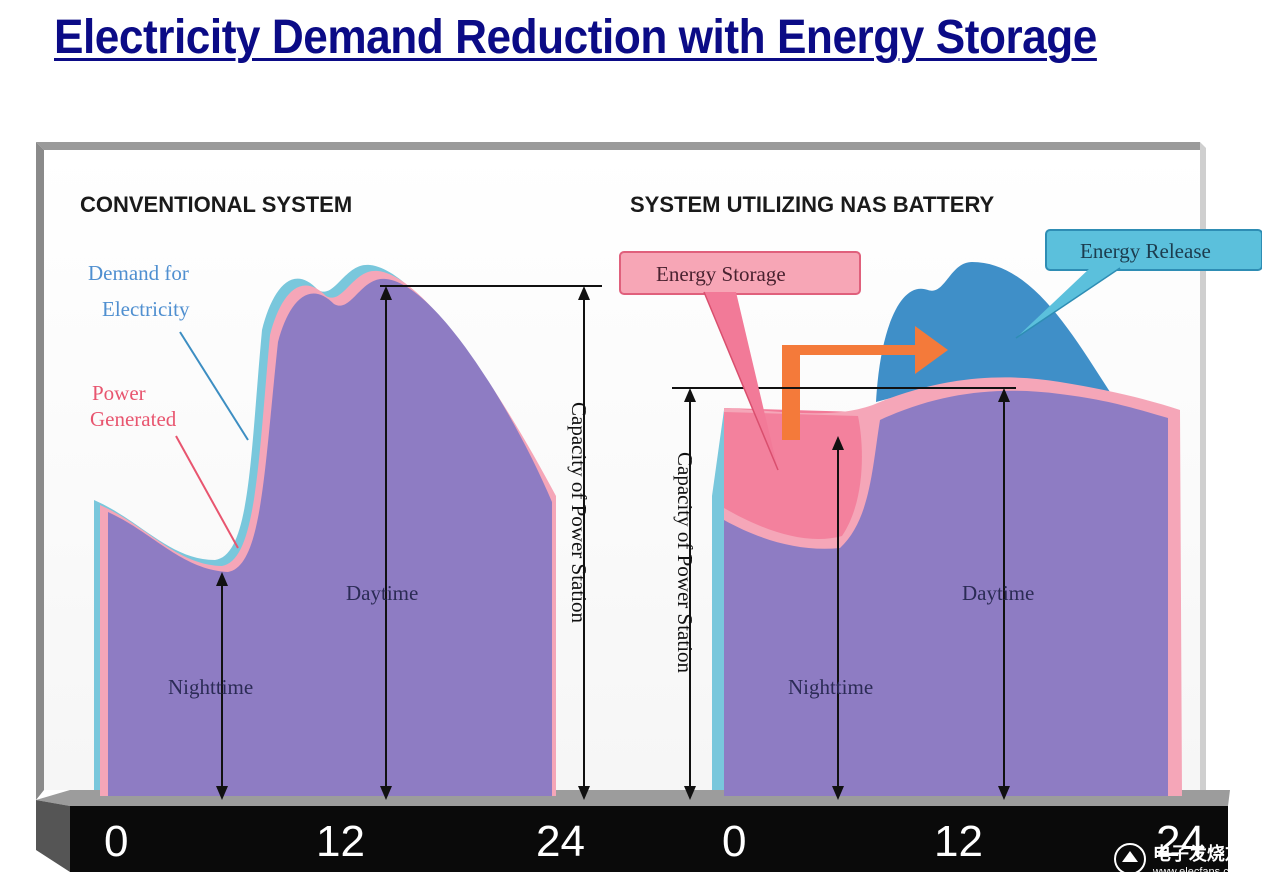  What do you see at coordinates (579, 513) in the screenshot?
I see `left-capacity-label: Capacity of Power Station` at bounding box center [579, 513].